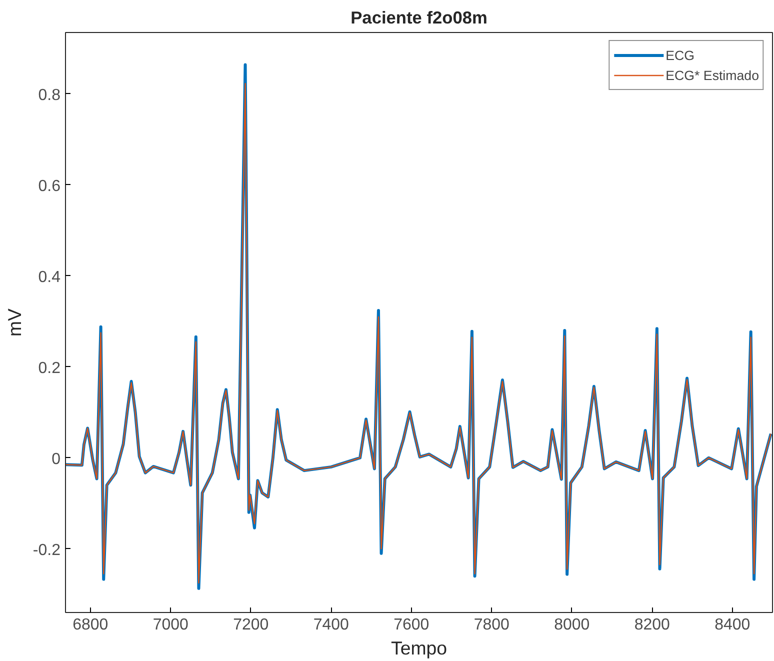 Image resolution: width=774 pixels, height=661 pixels. Describe the element at coordinates (732, 625) in the screenshot. I see `x-tick-label: 8400` at that location.